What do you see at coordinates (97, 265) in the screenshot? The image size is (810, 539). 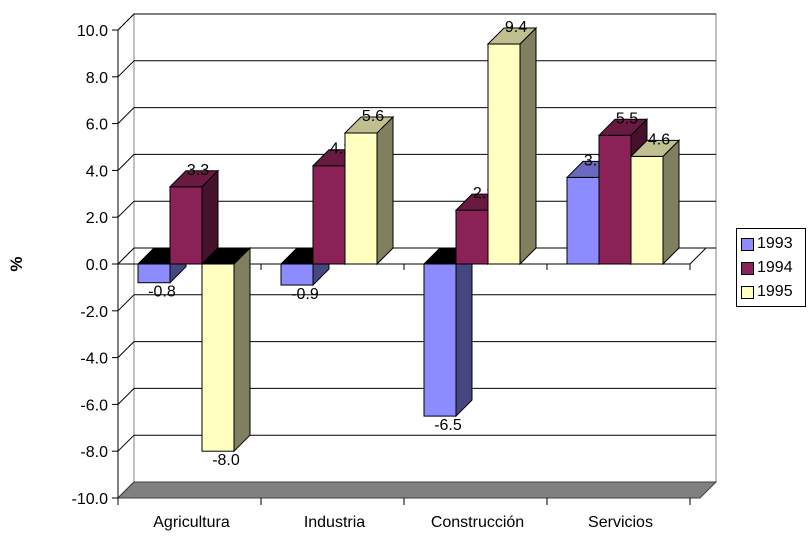 I see `y-tick-label: 0.0` at bounding box center [97, 265].